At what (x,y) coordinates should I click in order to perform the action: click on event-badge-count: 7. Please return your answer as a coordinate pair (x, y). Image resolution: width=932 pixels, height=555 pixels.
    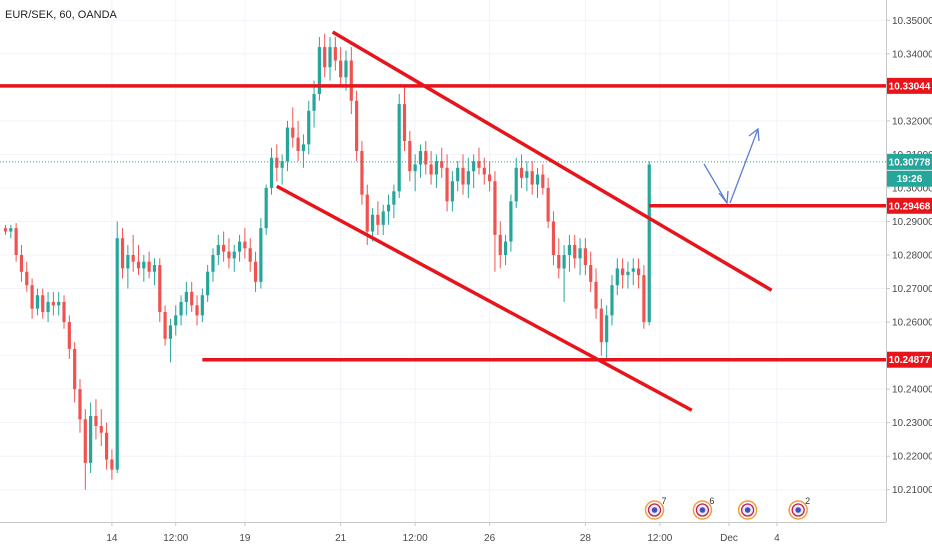
    Looking at the image, I should click on (664, 501).